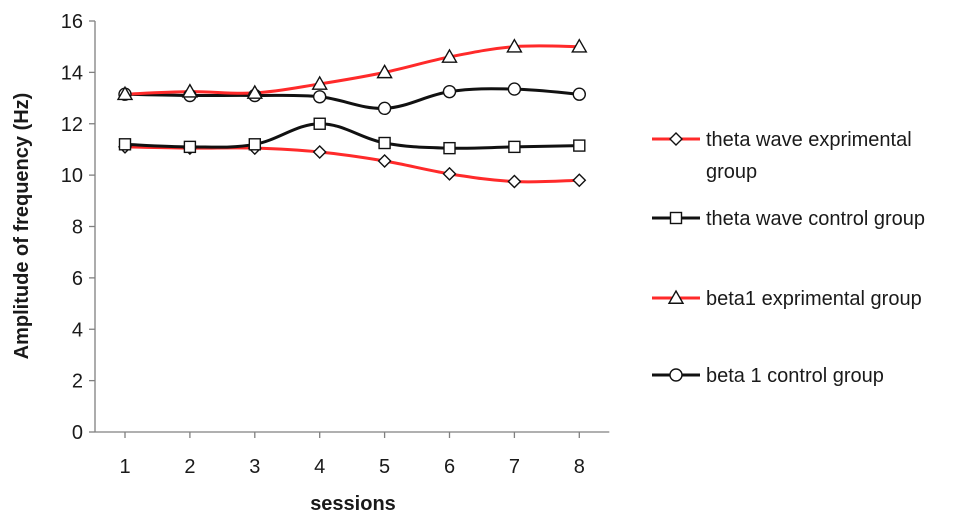 The width and height of the screenshot is (974, 515). I want to click on x-tick-label: 3, so click(254, 467).